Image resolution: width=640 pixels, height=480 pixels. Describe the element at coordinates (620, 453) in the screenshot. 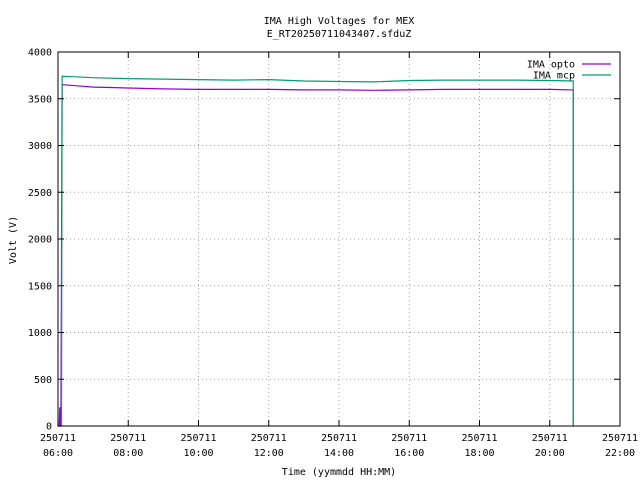

I see `x-tick-label-time: 22:00` at that location.